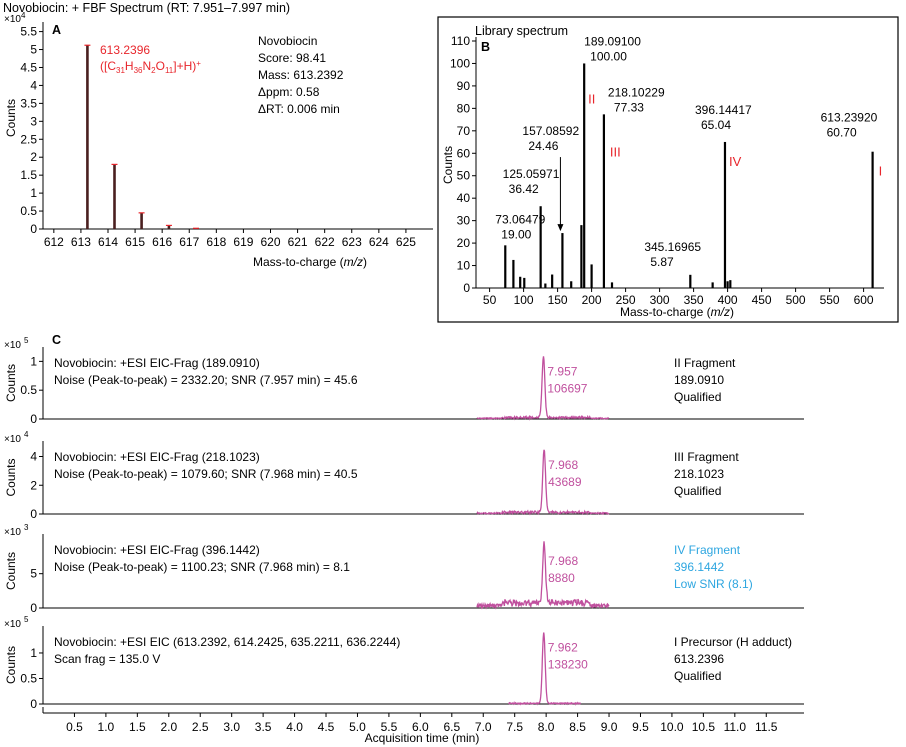 The image size is (906, 747). Describe the element at coordinates (762, 300) in the screenshot. I see `panel-b-xtick-label: 450` at that location.